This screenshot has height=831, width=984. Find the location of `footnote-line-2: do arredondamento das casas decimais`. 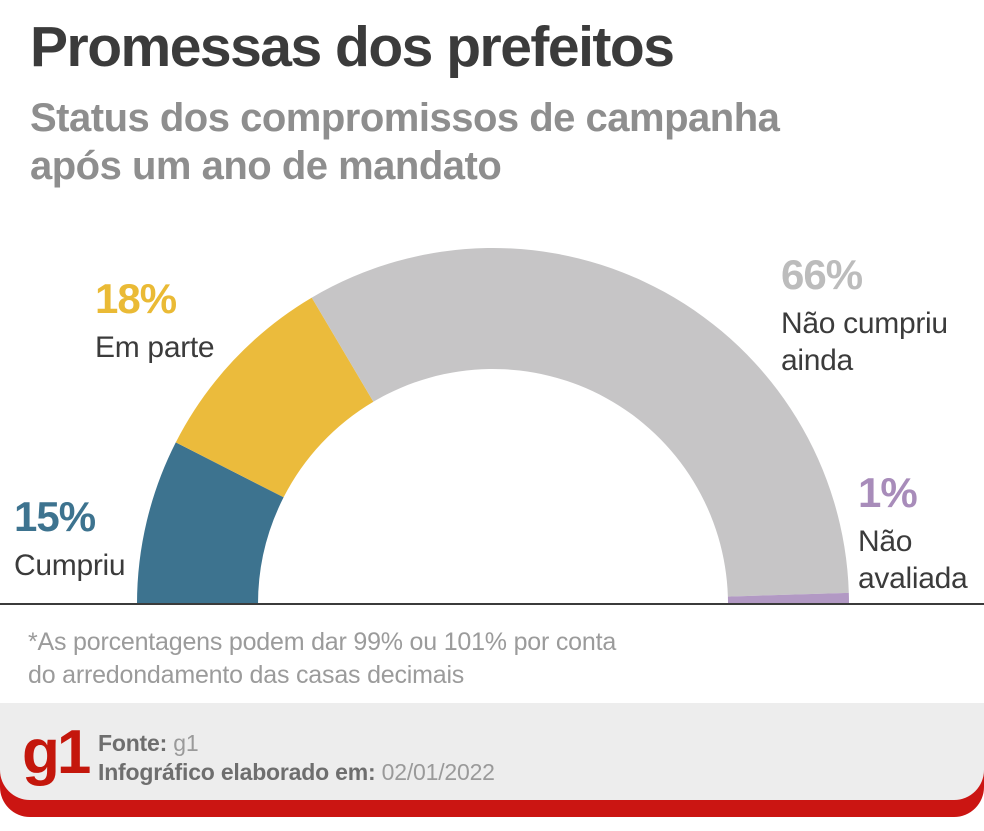

footnote-line-2: do arredondamento das casas decimais is located at coordinates (246, 675).